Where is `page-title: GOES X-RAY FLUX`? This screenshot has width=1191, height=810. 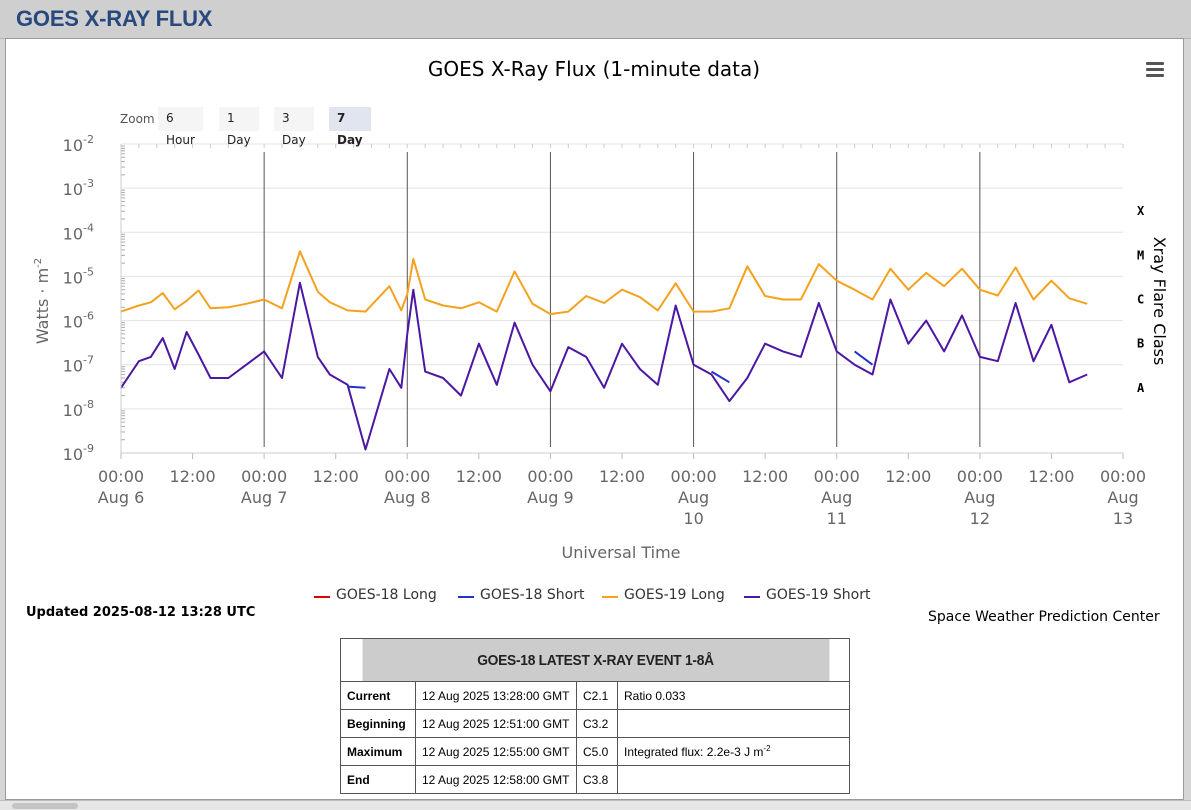
page-title: GOES X-RAY FLUX is located at coordinates (114, 18).